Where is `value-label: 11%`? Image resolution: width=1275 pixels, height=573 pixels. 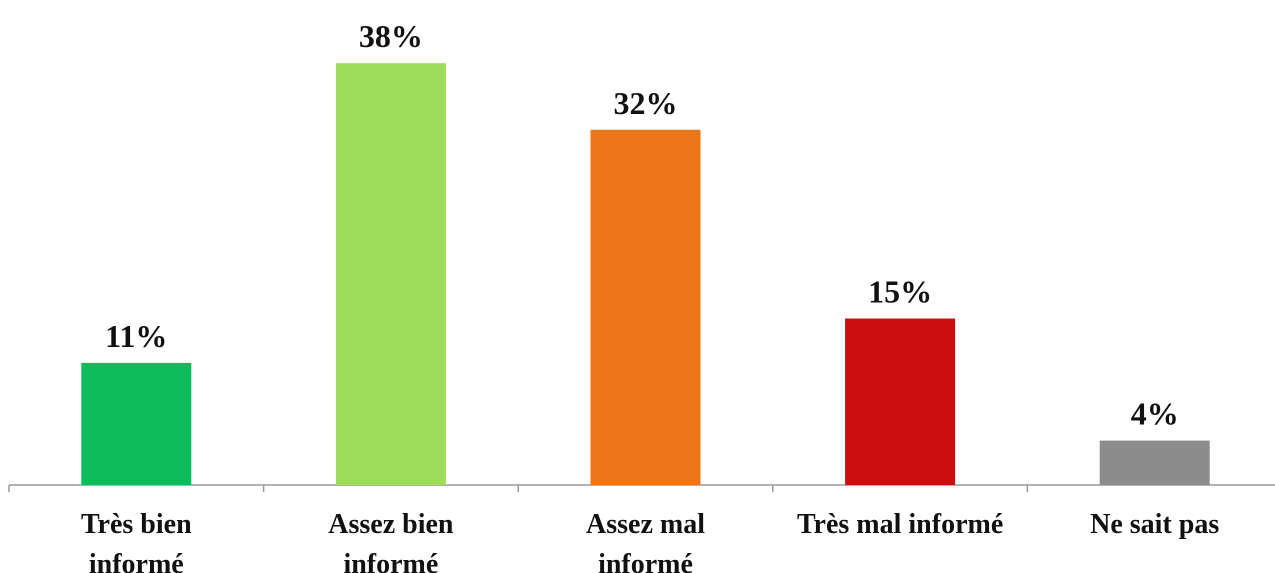 value-label: 11% is located at coordinates (136, 336).